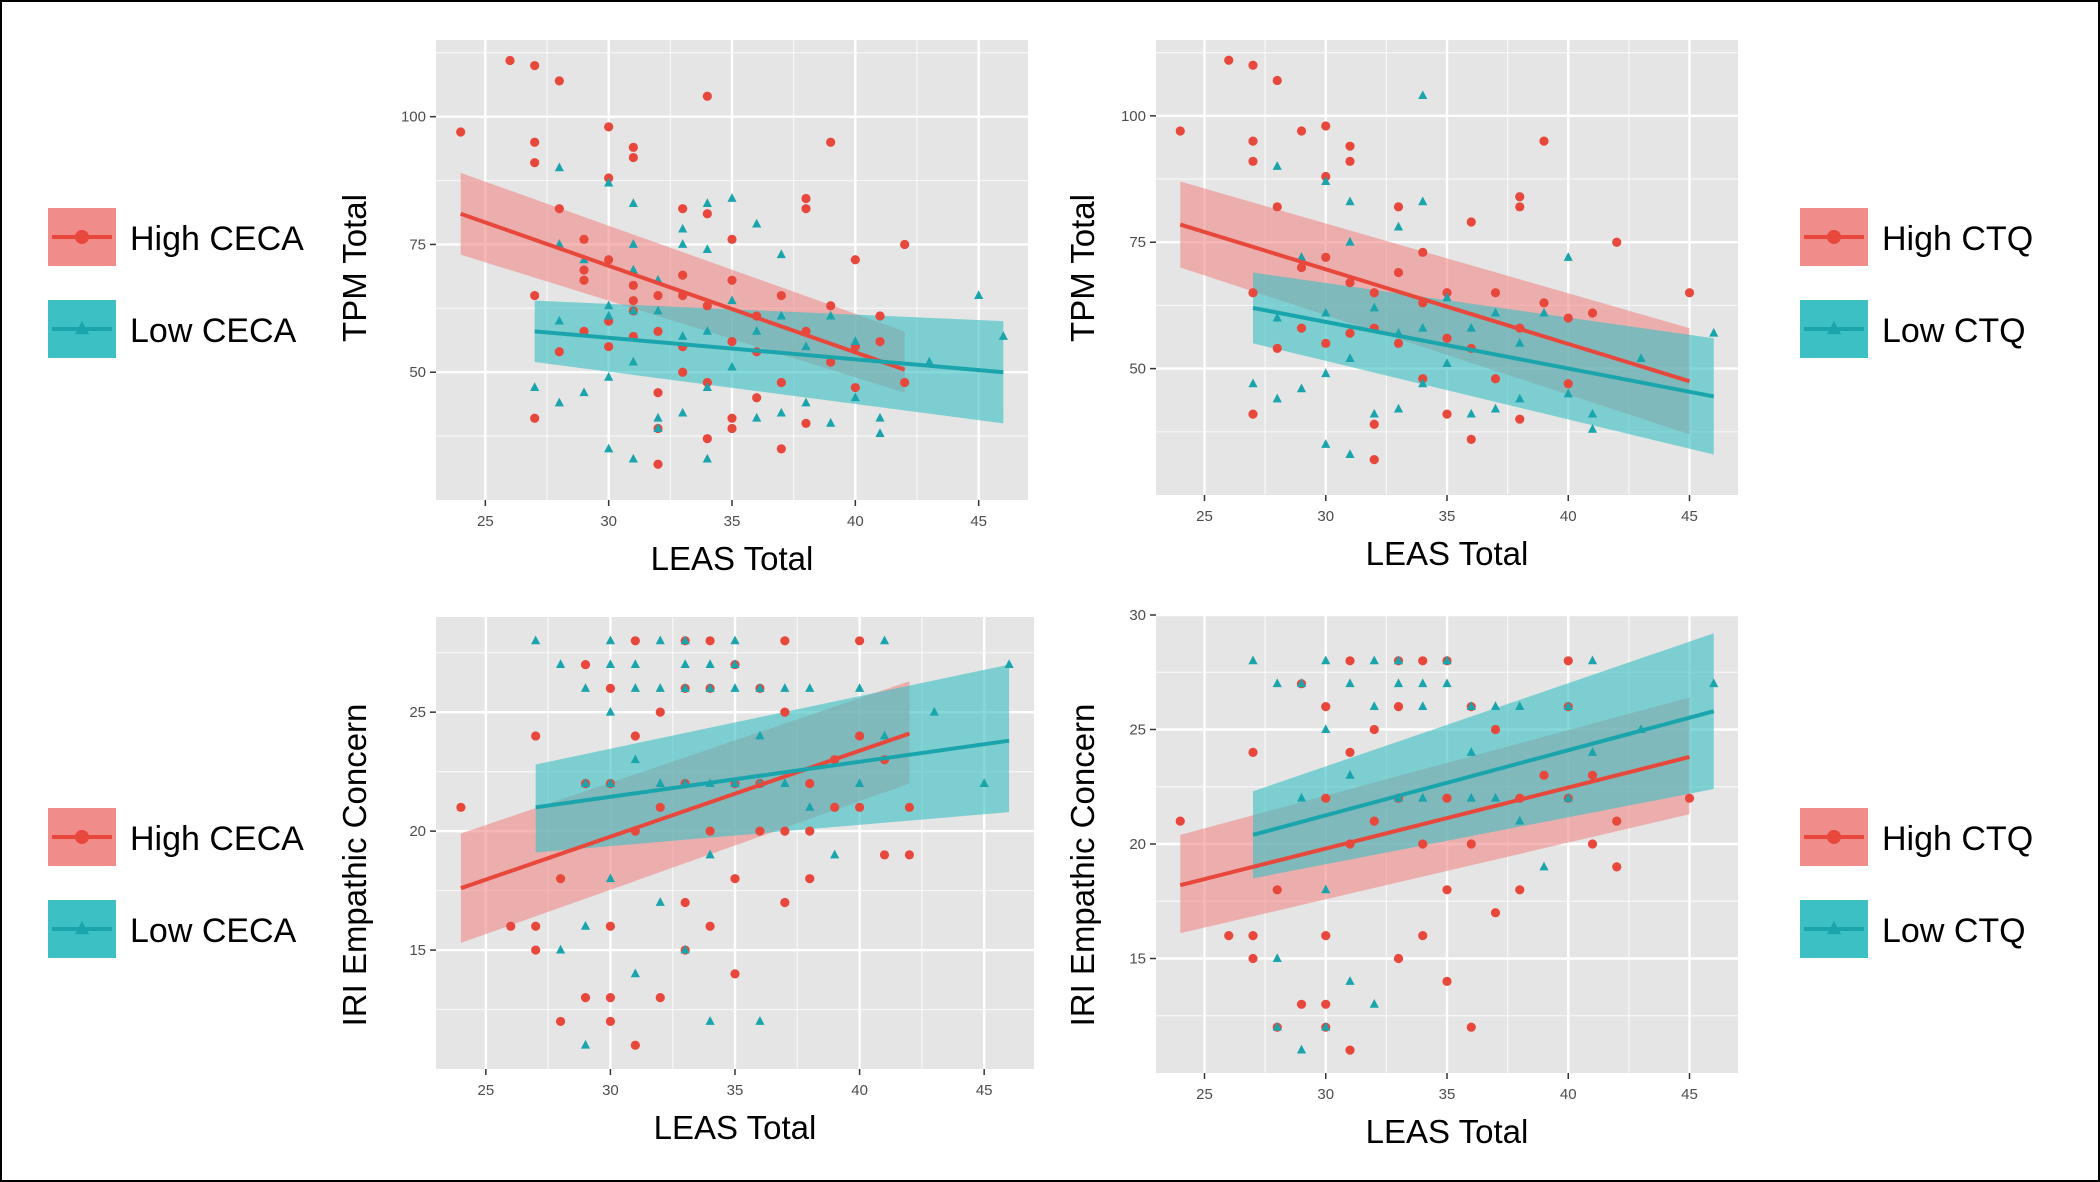 This screenshot has height=1182, width=2100. What do you see at coordinates (1954, 331) in the screenshot?
I see `legend-label: Low CTQ` at bounding box center [1954, 331].